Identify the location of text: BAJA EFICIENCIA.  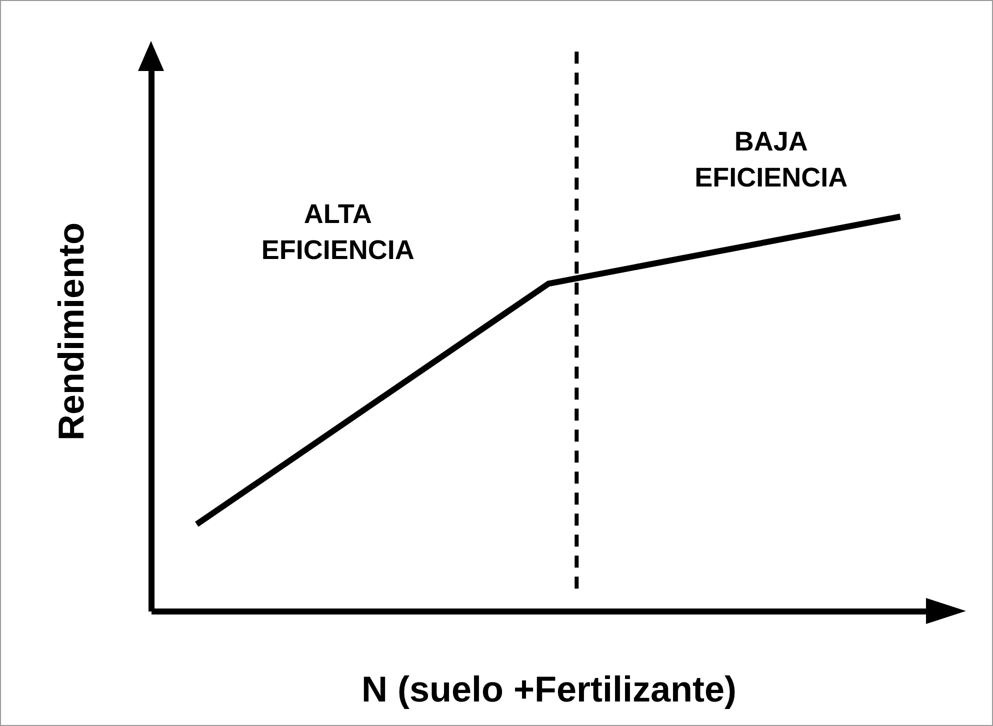
(771, 159).